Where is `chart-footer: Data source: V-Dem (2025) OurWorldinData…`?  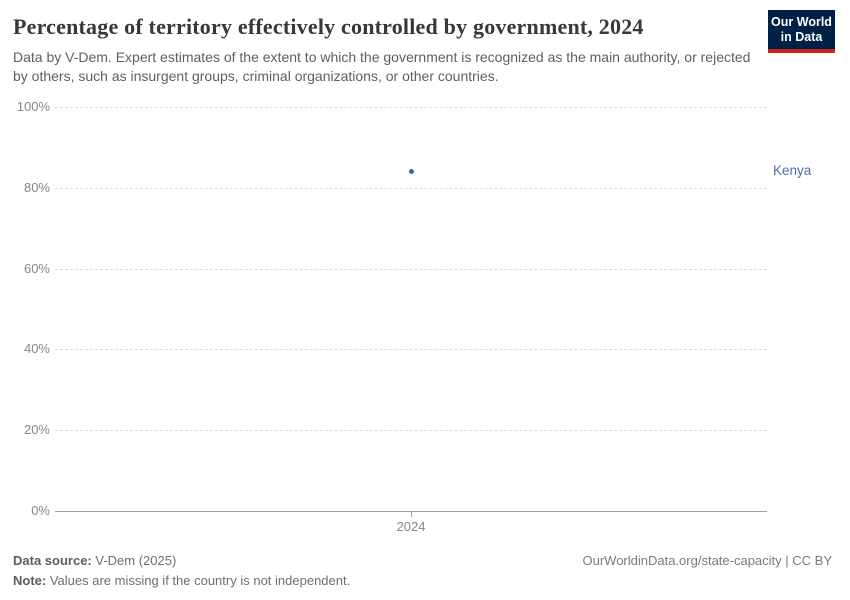
chart-footer: Data source: V-Dem (2025) OurWorldinData… is located at coordinates (422, 568).